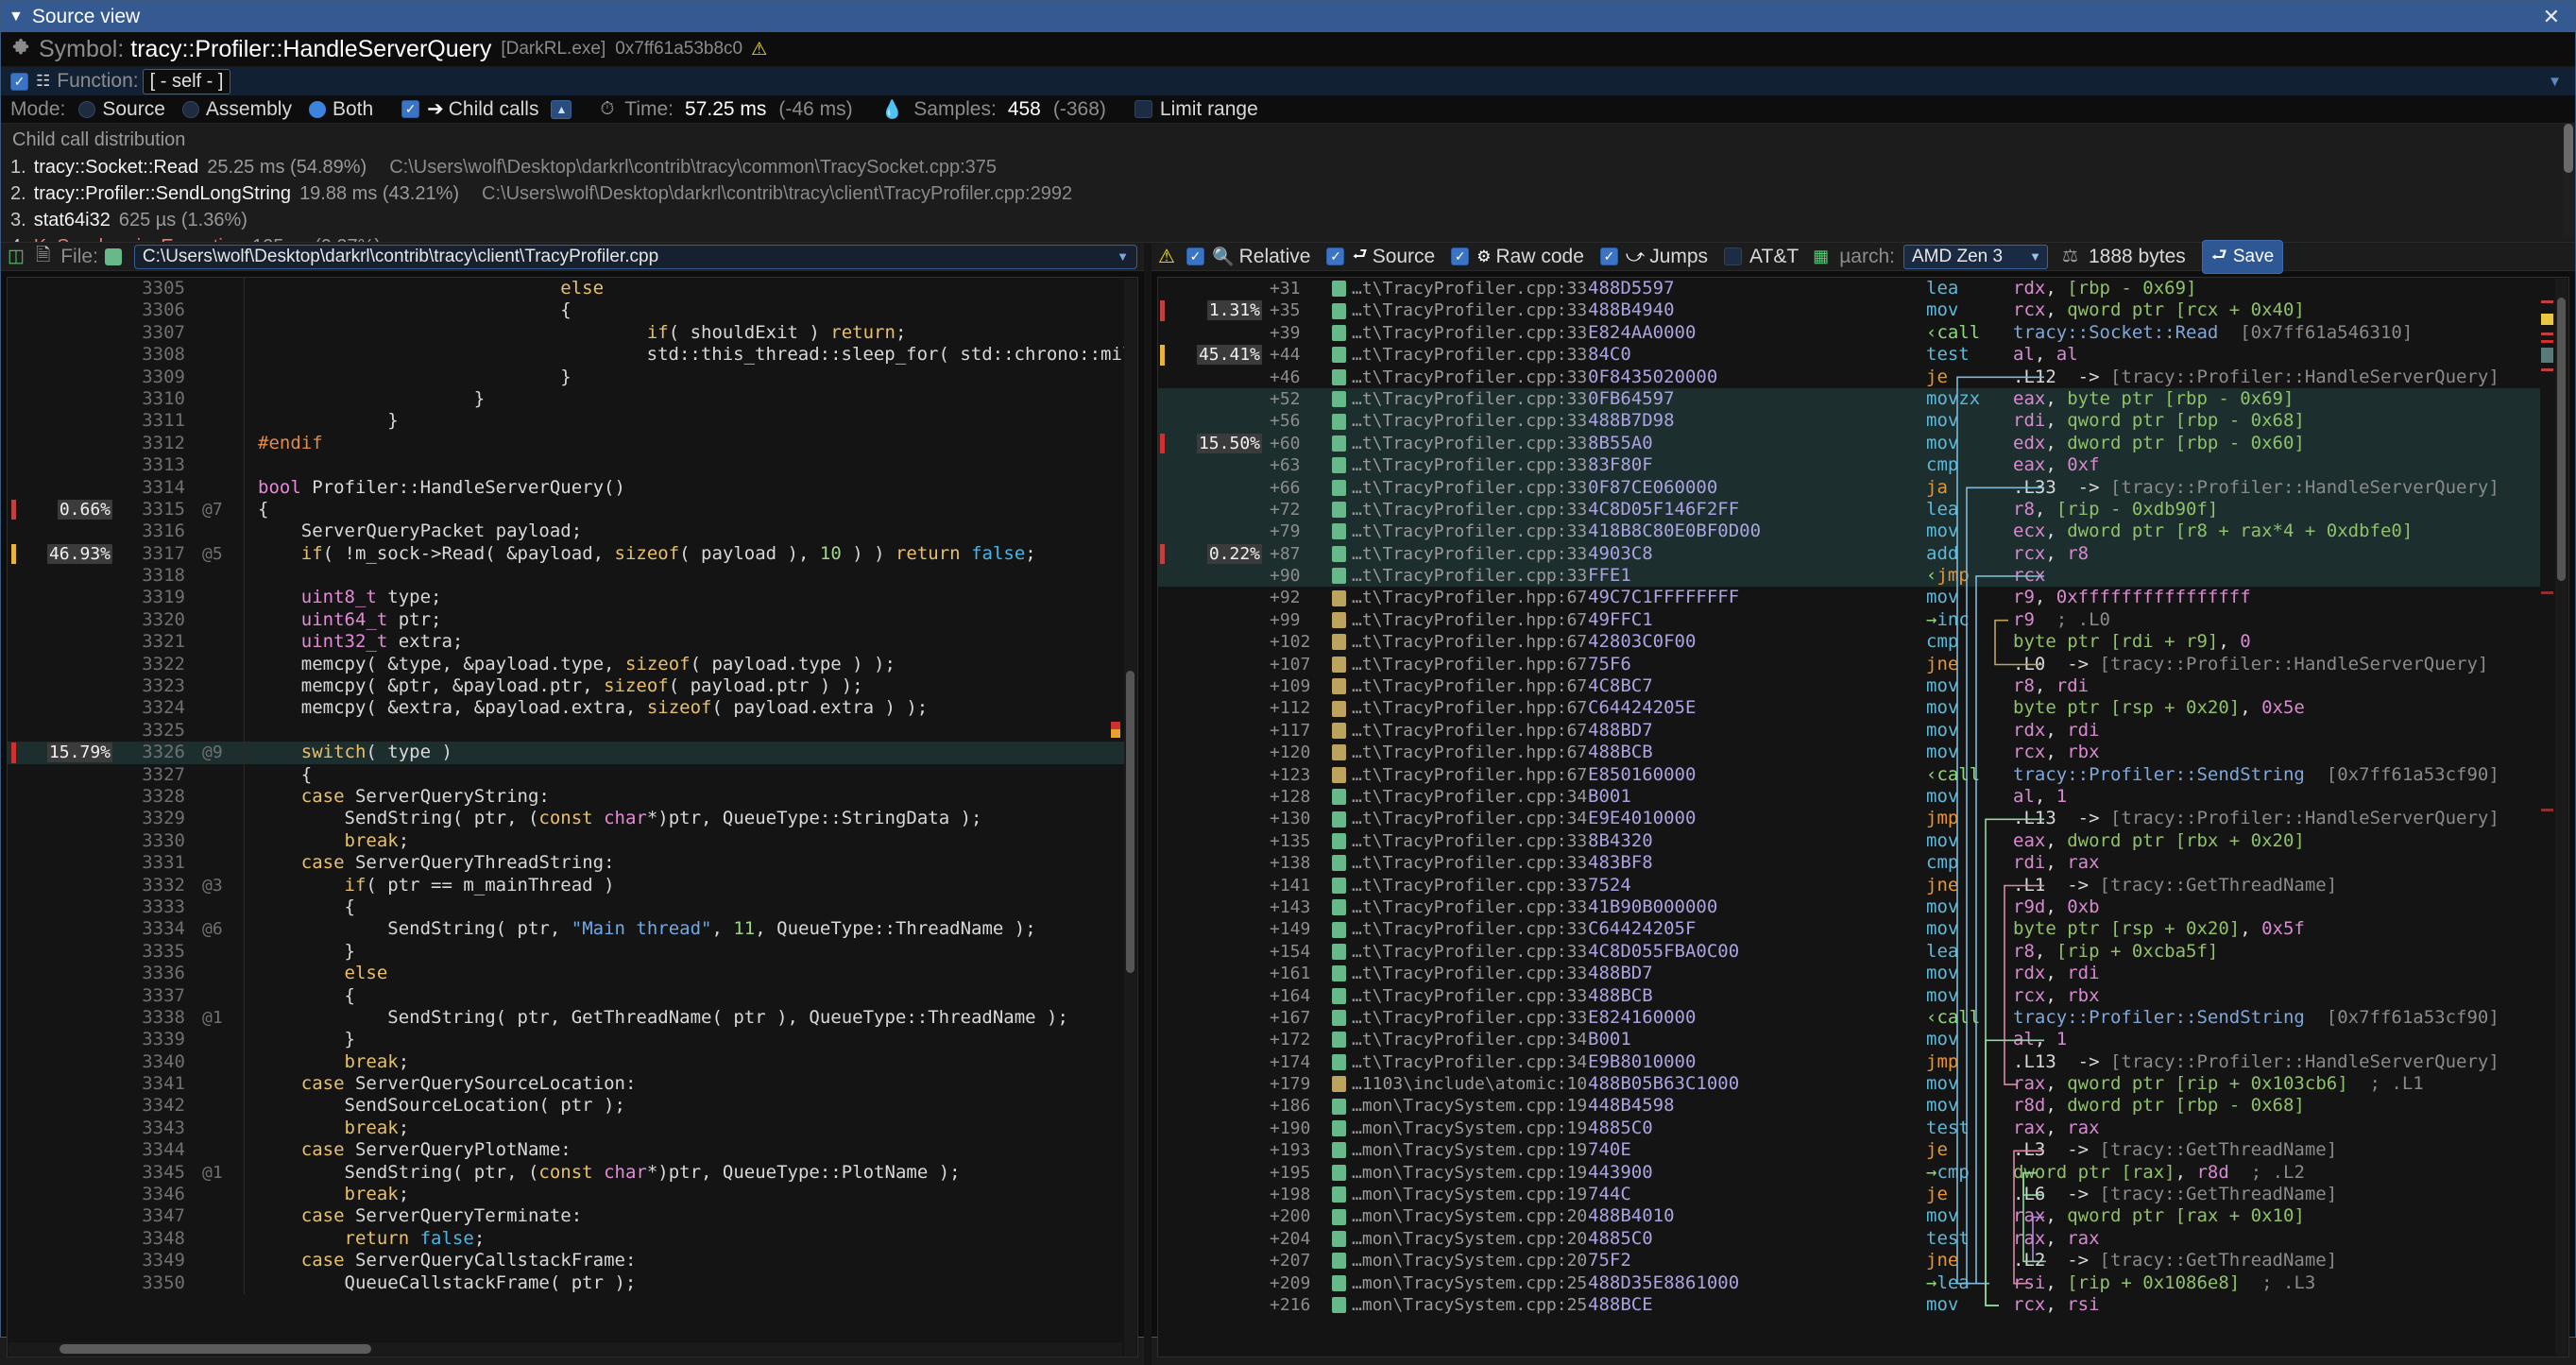 The image size is (2576, 1365). What do you see at coordinates (1470, 1283) in the screenshot?
I see `assembly-source-location: …mon\TracySystem.cpp:258` at bounding box center [1470, 1283].